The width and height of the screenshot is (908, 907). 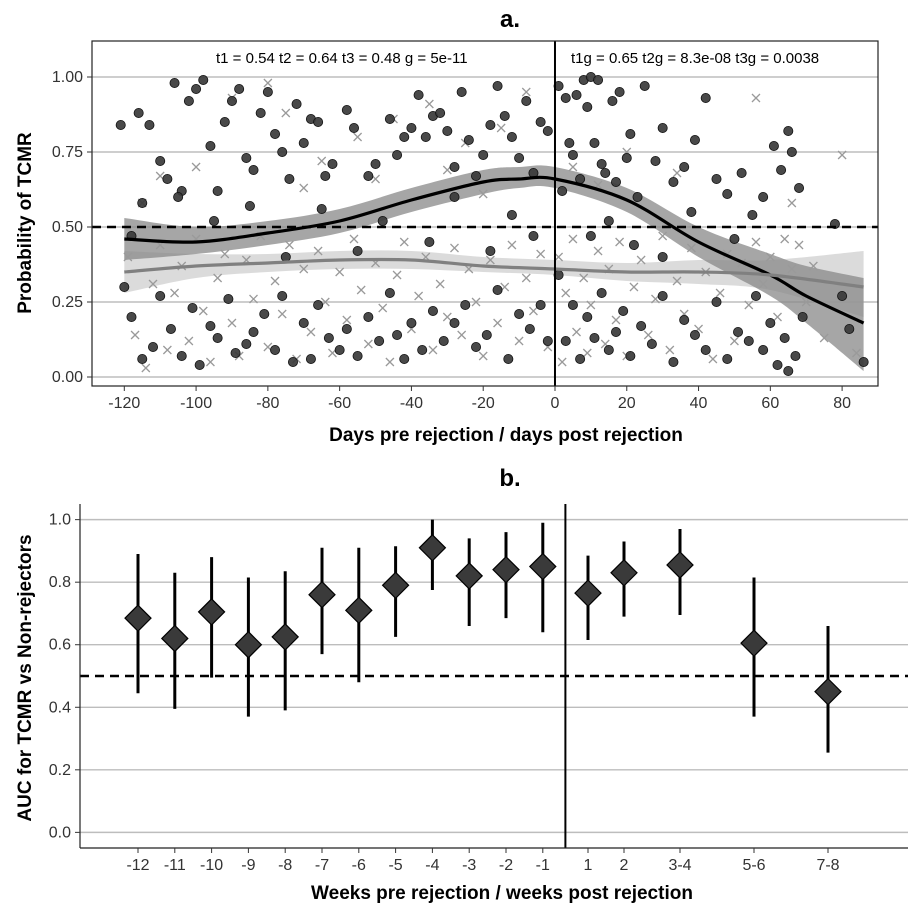 I want to click on panel-b-x-tick-label: 2, so click(x=624, y=865).